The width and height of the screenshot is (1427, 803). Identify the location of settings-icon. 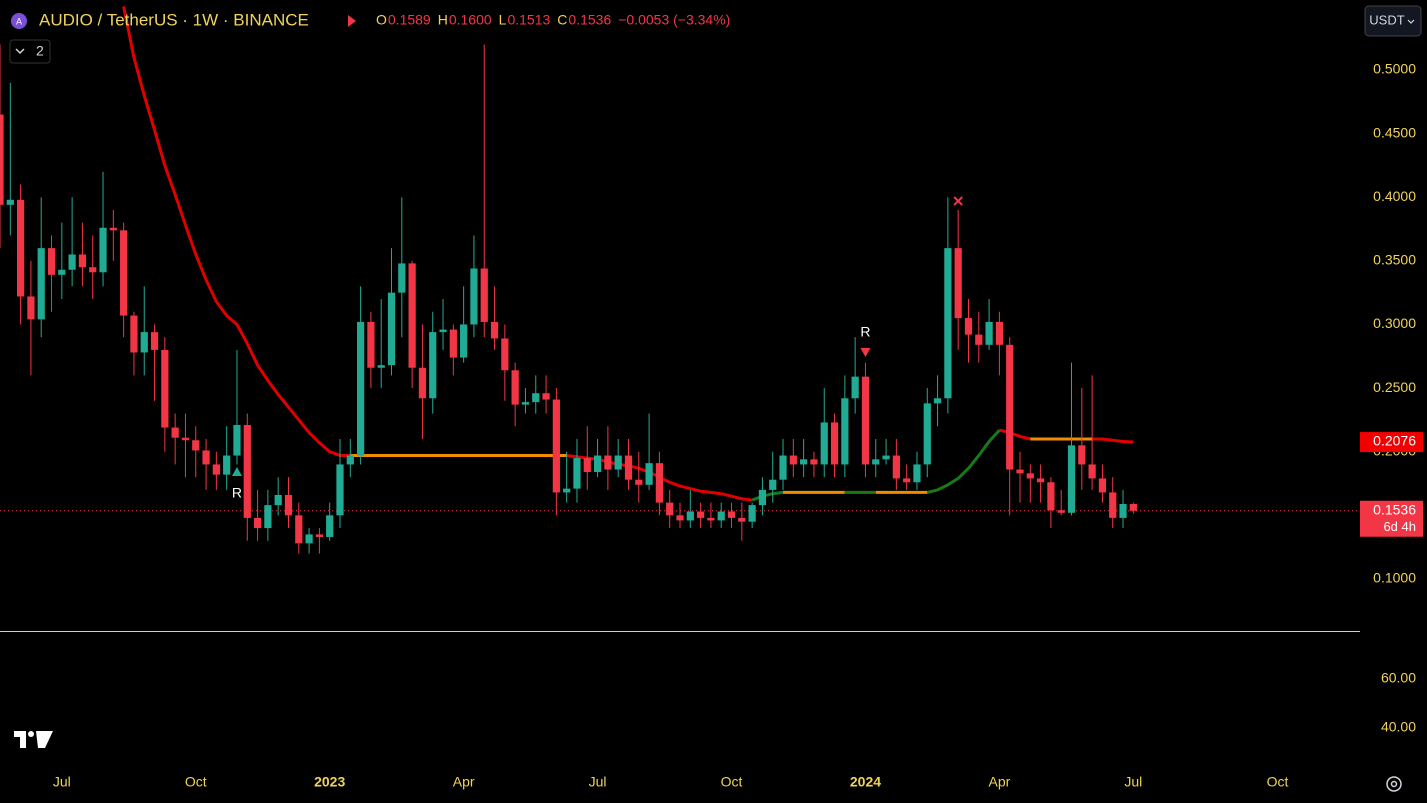
(1394, 784).